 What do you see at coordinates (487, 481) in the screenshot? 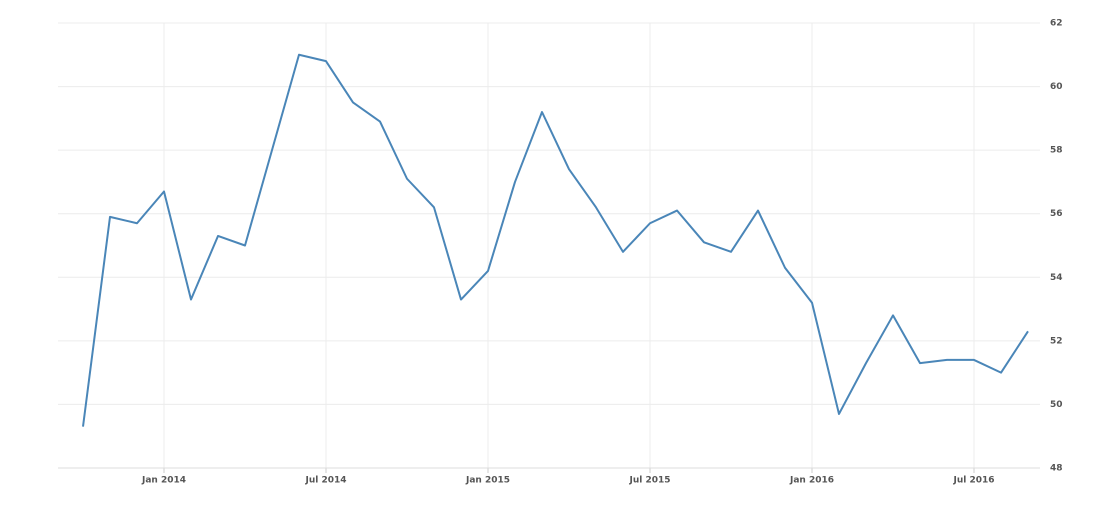
I see `x-tick-label: Jan 2015` at bounding box center [487, 481].